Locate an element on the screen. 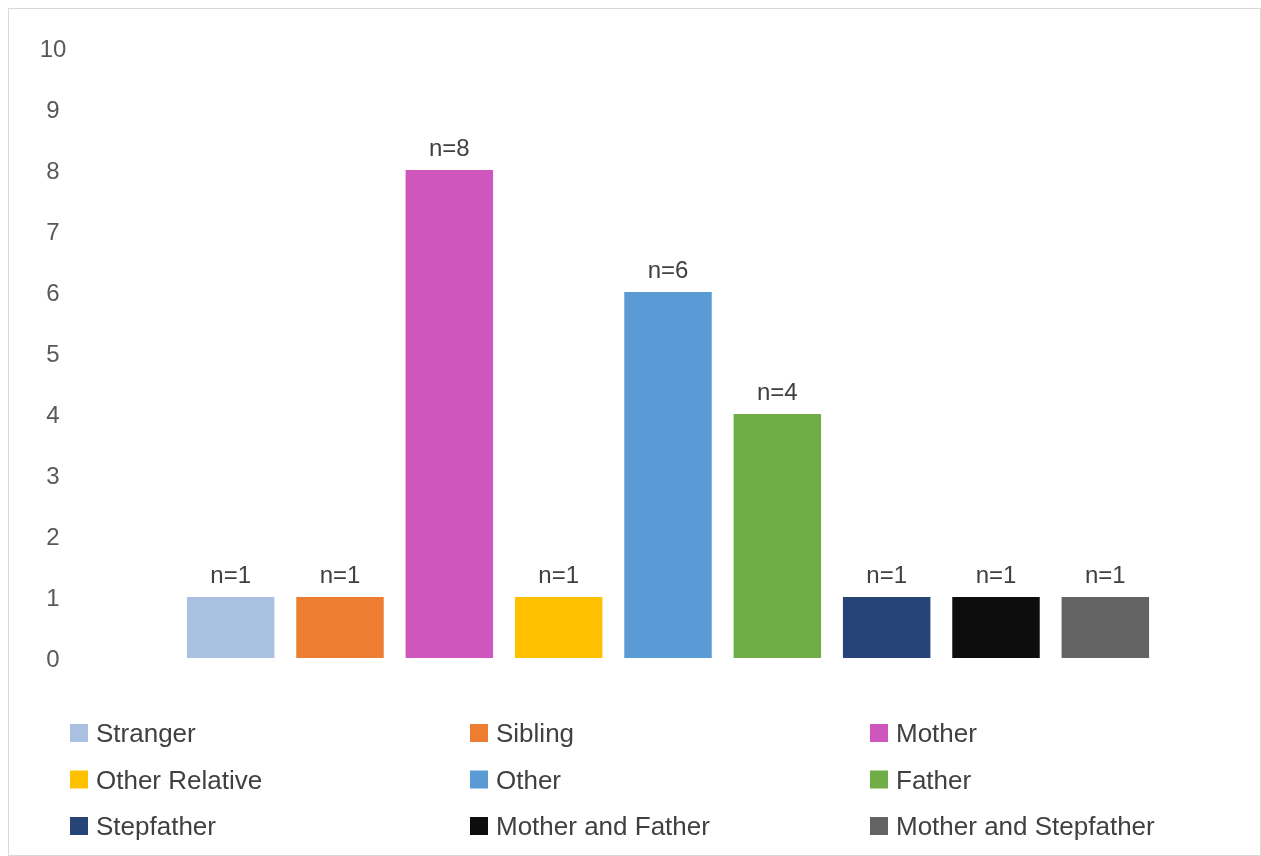 The height and width of the screenshot is (856, 1261). legend-label: Mother and Father is located at coordinates (603, 826).